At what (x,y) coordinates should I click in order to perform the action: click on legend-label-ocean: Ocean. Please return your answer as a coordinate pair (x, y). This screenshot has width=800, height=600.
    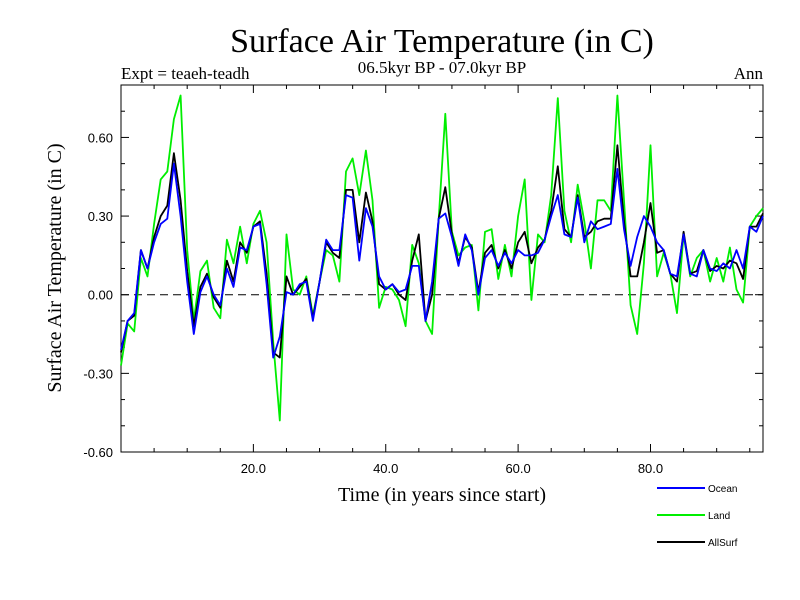
    Looking at the image, I should click on (722, 489).